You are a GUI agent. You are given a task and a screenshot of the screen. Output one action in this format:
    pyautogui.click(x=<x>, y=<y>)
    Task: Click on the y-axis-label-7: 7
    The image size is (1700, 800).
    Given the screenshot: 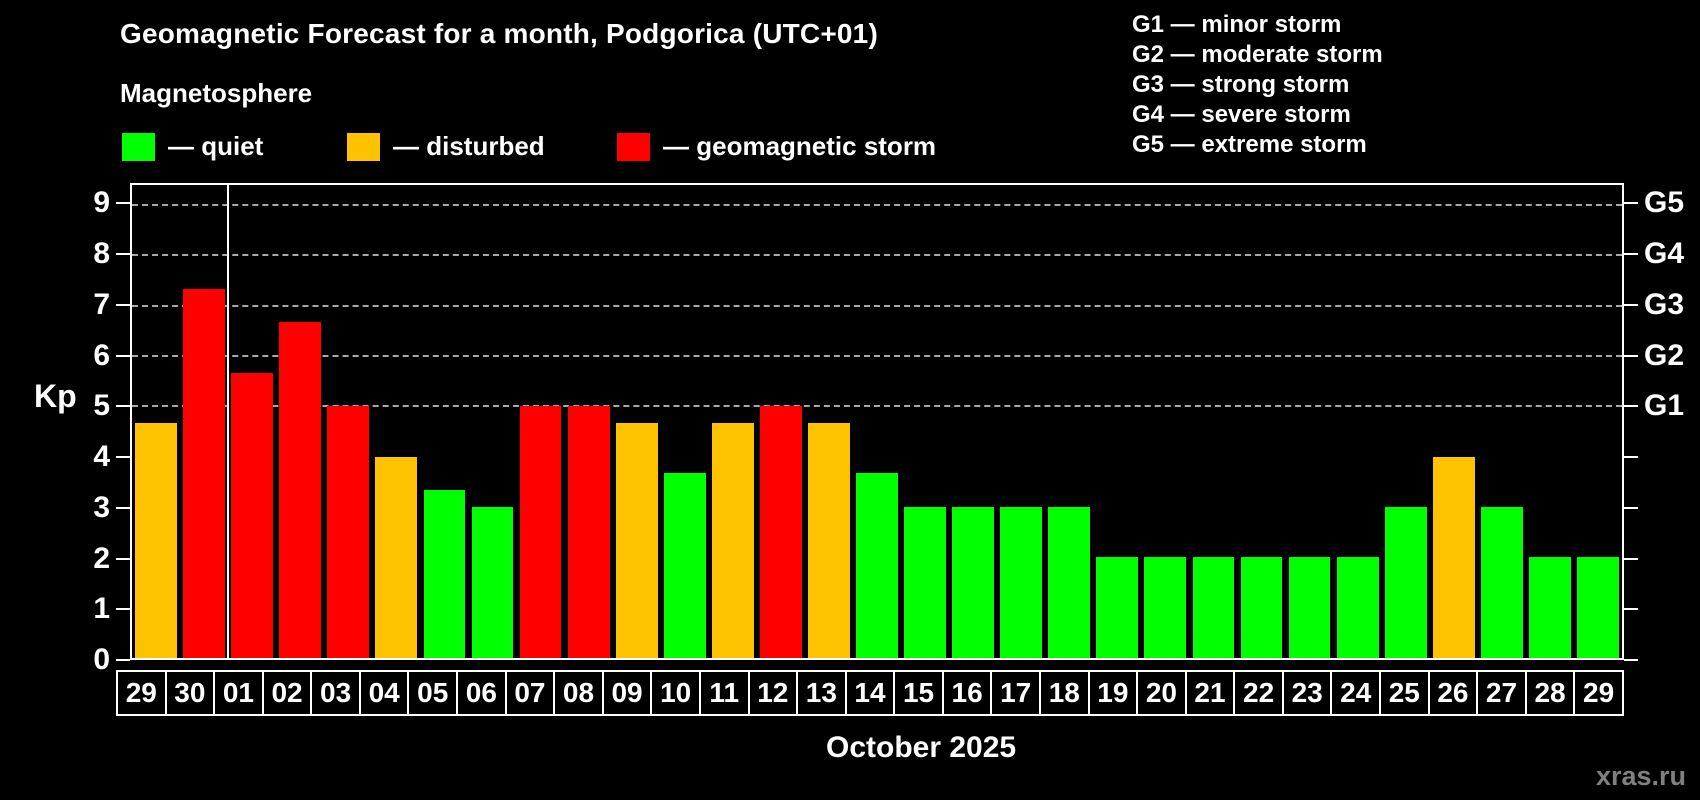 What is the action you would take?
    pyautogui.click(x=101, y=304)
    